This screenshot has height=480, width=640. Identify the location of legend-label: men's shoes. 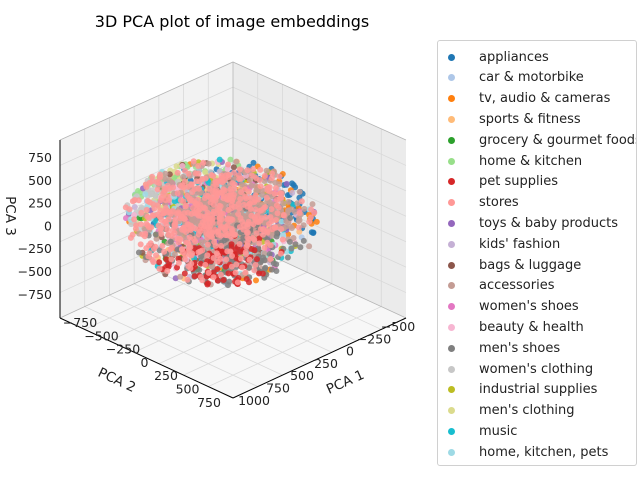
(520, 348).